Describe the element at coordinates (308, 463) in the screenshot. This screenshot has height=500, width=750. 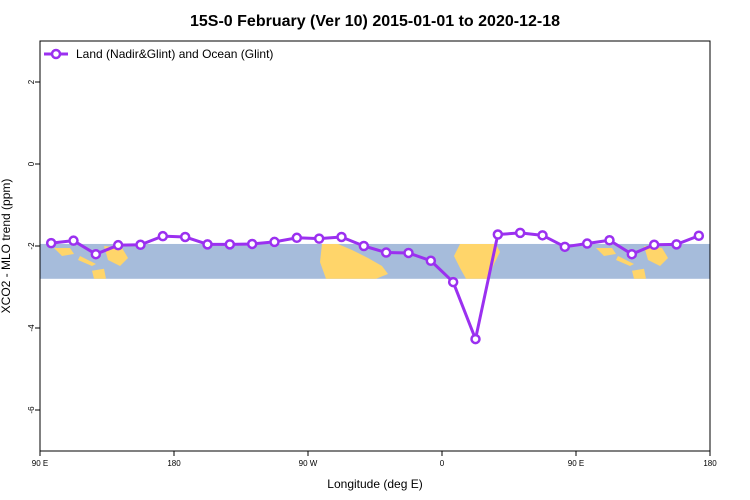
I see `x-tick-label: 90 W` at that location.